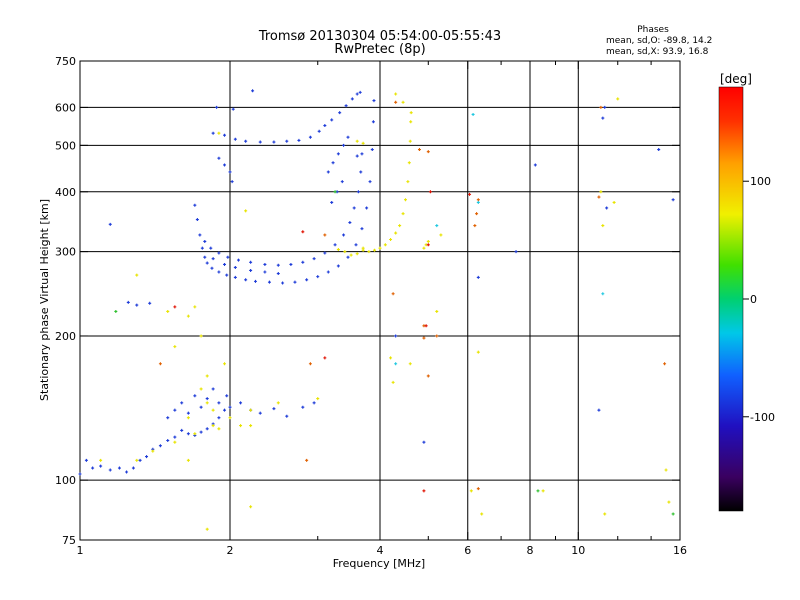 The height and width of the screenshot is (600, 800). Describe the element at coordinates (530, 550) in the screenshot. I see `x-tick-label: 8` at that location.